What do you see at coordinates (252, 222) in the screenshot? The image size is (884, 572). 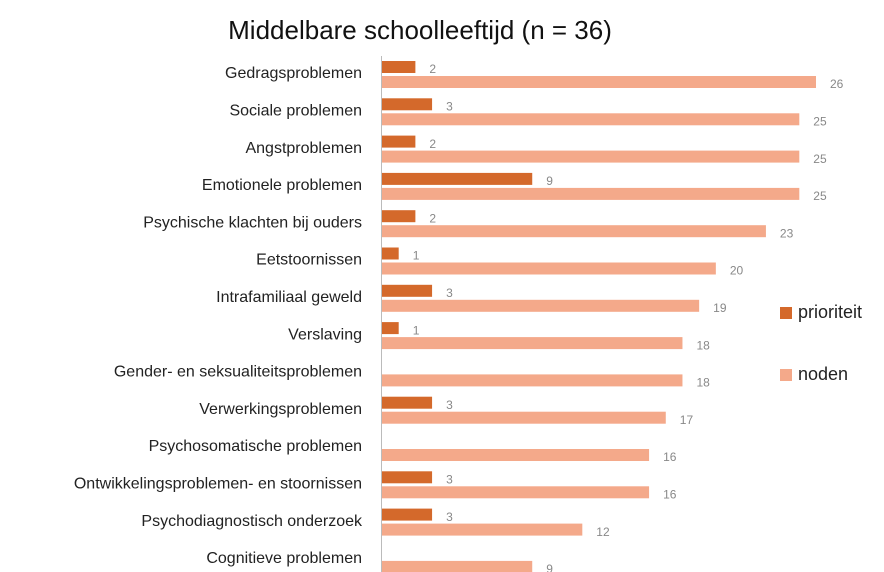 I see `category-label: Psychische klachten bij ouders` at bounding box center [252, 222].